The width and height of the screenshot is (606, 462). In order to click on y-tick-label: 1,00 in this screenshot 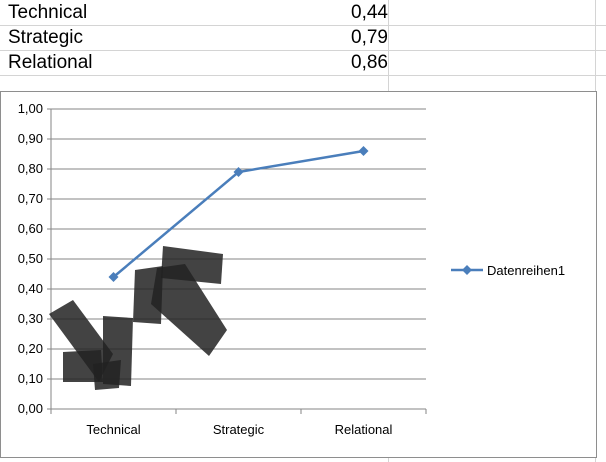, I will do `click(30, 108)`.